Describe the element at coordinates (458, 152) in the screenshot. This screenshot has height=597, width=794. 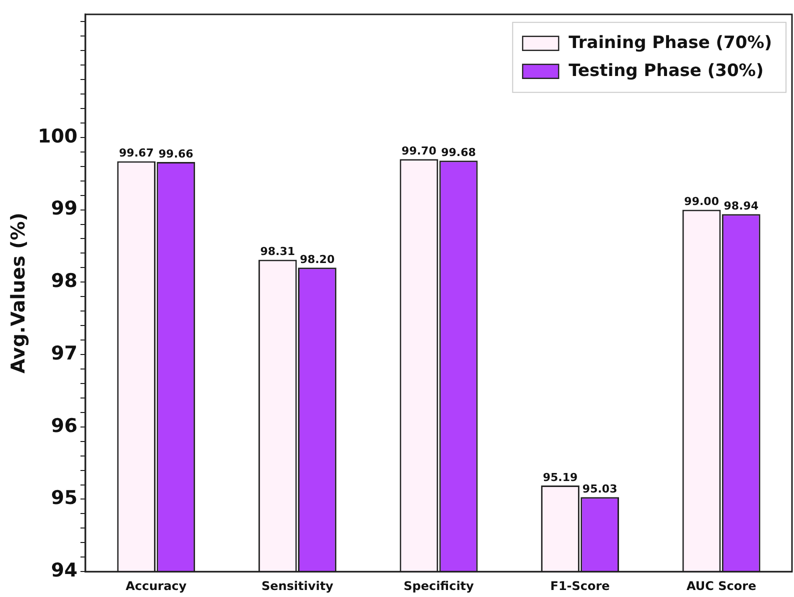
I see `data-label: 99.68` at that location.